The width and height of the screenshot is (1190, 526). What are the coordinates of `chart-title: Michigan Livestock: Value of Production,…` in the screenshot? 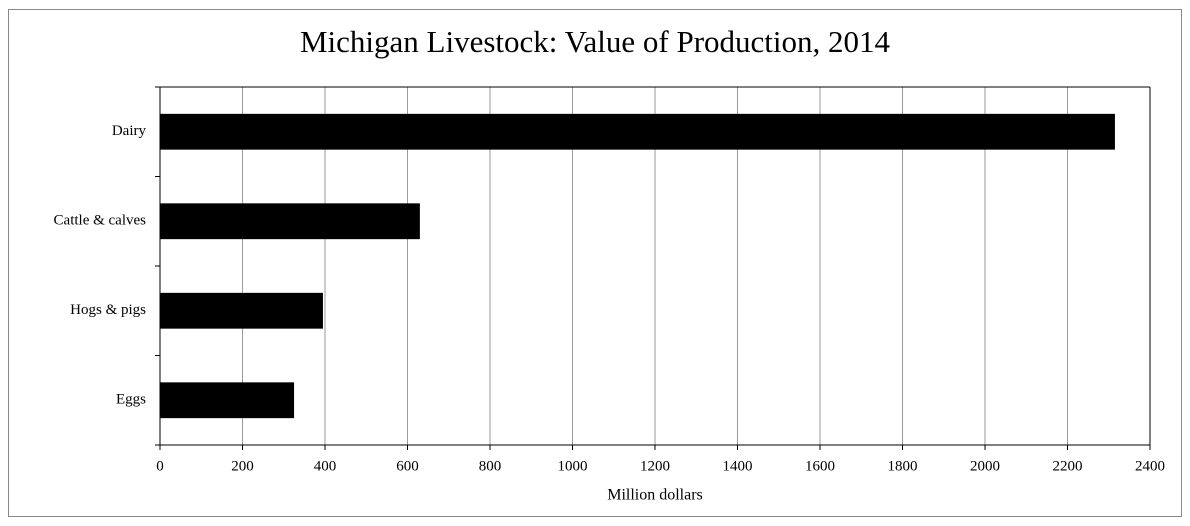 It's located at (595, 41).